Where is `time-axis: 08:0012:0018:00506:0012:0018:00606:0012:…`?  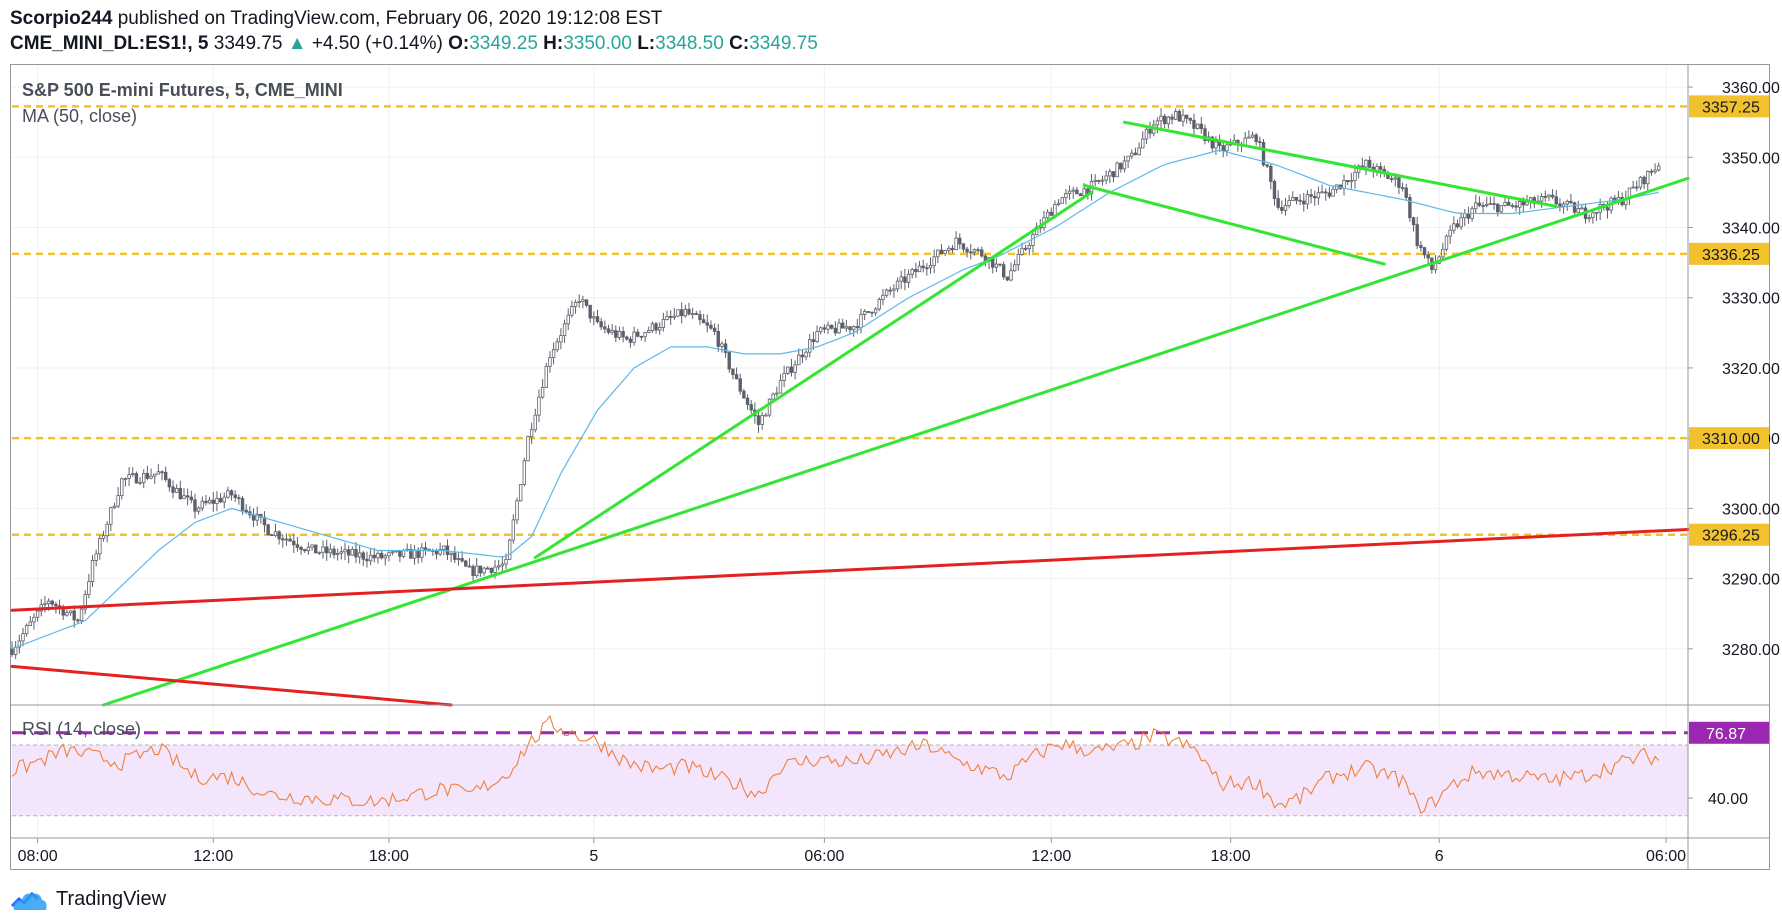
time-axis: 08:0012:0018:00506:0012:0018:00606:0012:… is located at coordinates (900, 851).